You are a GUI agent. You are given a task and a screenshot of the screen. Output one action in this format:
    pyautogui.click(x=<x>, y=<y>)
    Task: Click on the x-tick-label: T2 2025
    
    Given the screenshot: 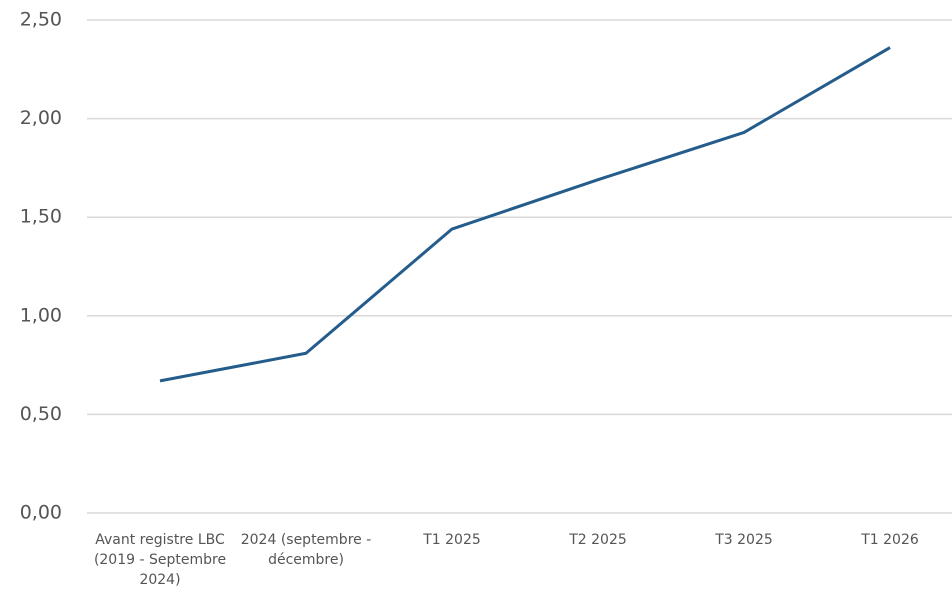 What is the action you would take?
    pyautogui.click(x=598, y=540)
    